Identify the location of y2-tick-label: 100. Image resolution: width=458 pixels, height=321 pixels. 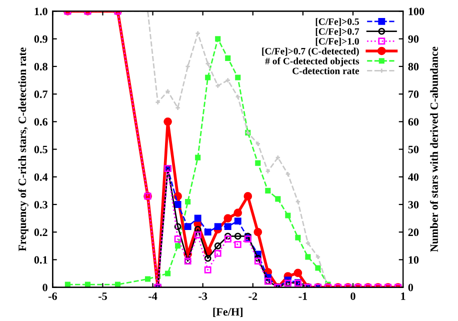
(416, 12).